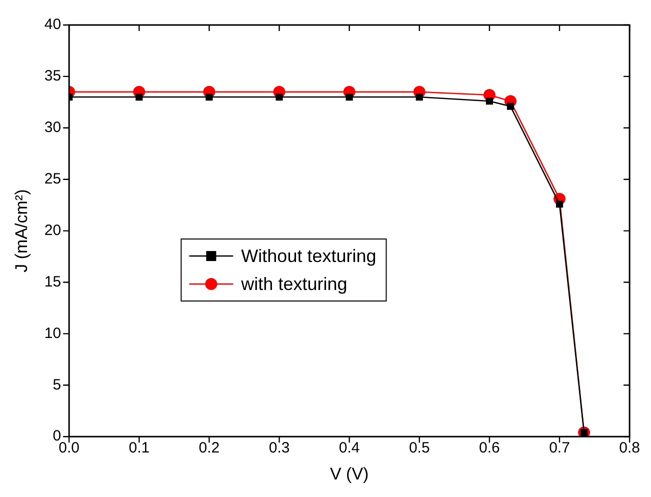 This screenshot has width=651, height=497. What do you see at coordinates (57, 385) in the screenshot?
I see `y-tick-label: 5` at bounding box center [57, 385].